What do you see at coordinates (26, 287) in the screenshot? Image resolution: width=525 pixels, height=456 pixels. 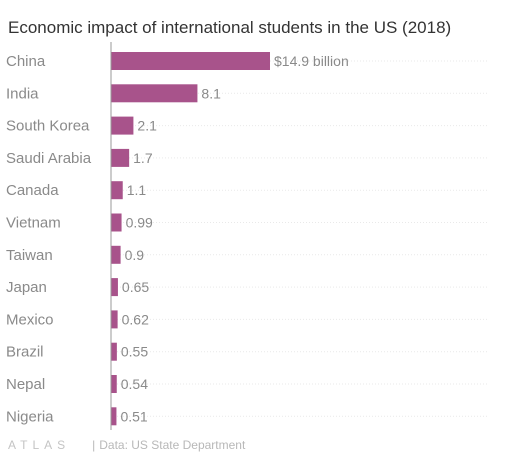 I see `category-label: Japan` at bounding box center [26, 287].